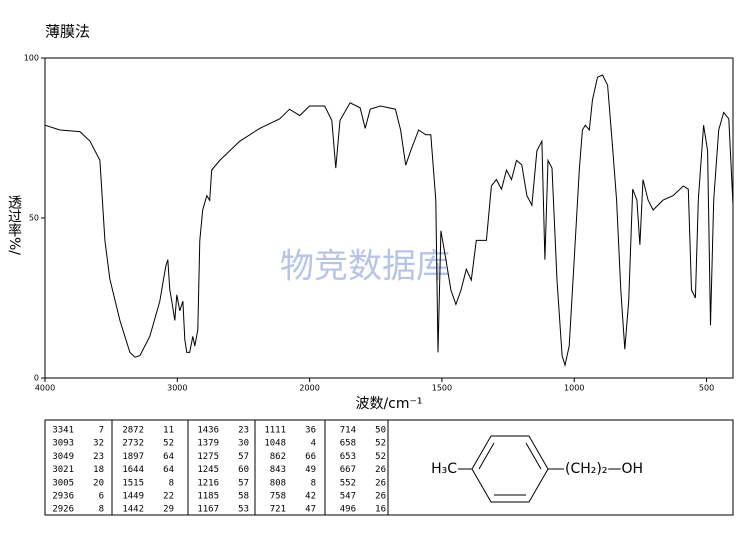 The width and height of the screenshot is (748, 539). I want to click on peak-wavenumber: 1167, so click(208, 510).